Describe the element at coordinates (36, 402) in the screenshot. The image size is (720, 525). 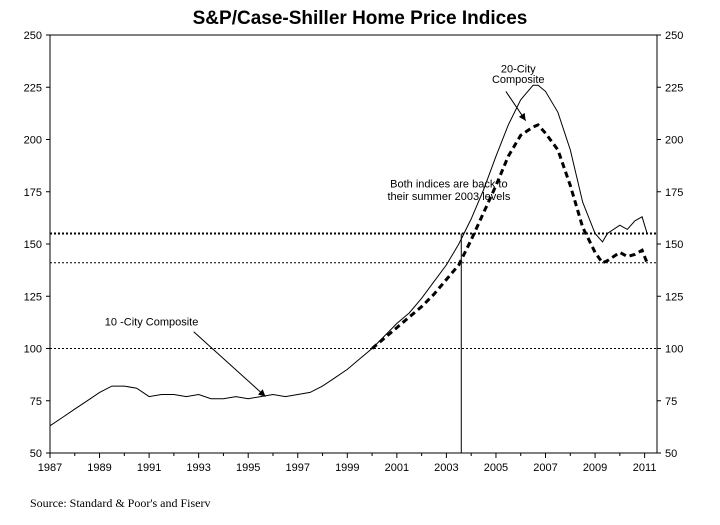
I see `y-tick-label-left: 75` at that location.